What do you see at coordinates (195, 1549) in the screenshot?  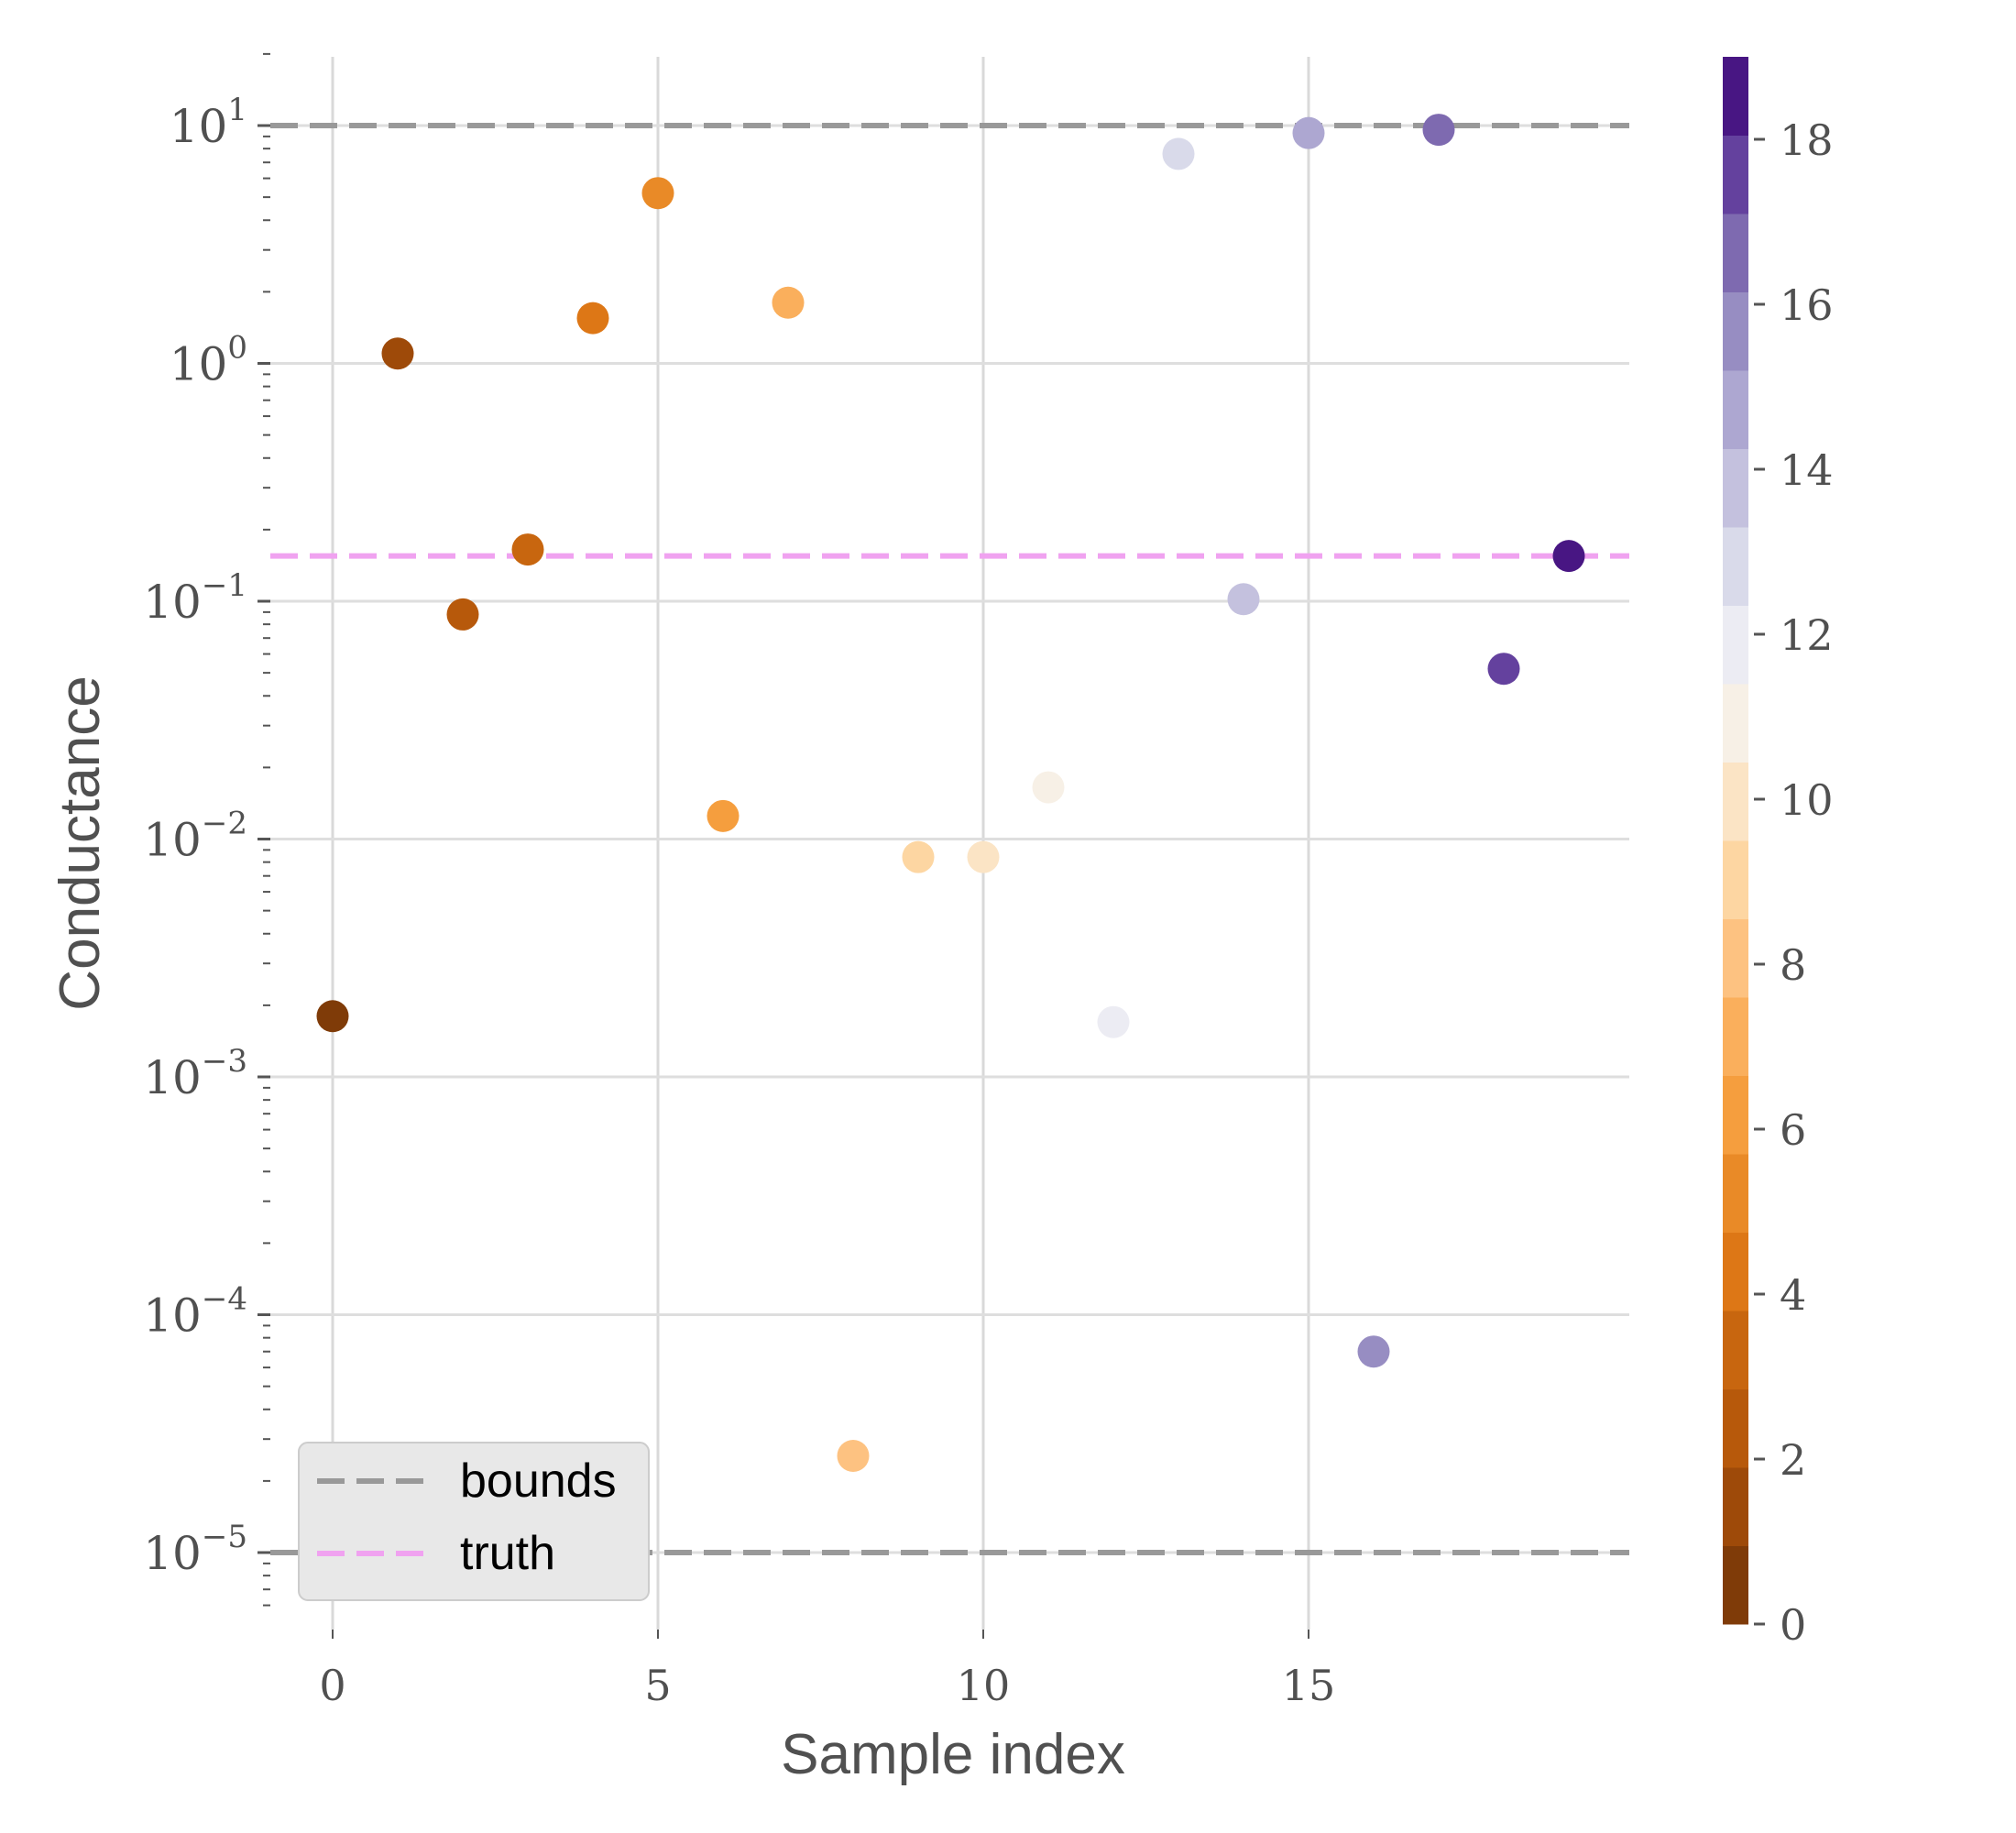 I see `y-tick-label: 10⁻⁵` at bounding box center [195, 1549].